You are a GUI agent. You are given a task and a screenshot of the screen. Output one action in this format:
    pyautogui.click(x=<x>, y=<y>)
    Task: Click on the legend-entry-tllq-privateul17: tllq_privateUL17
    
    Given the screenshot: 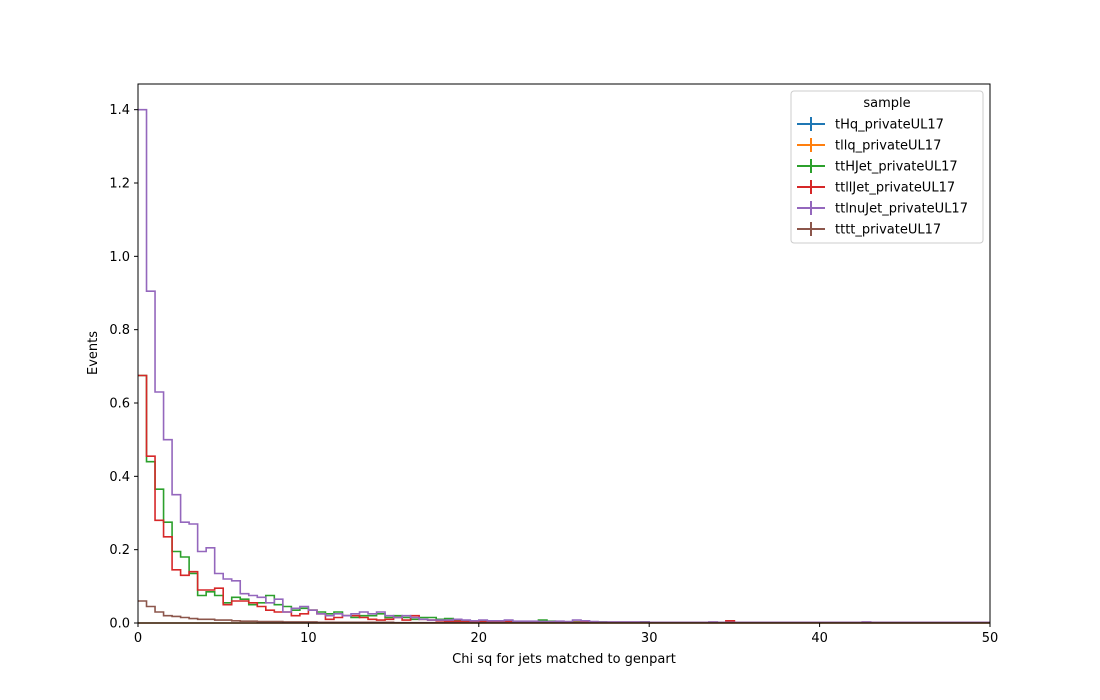 What is the action you would take?
    pyautogui.click(x=869, y=146)
    